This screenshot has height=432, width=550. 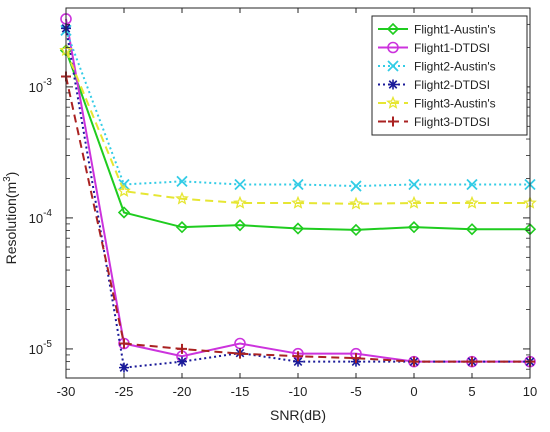 What do you see at coordinates (455, 67) in the screenshot?
I see `legend-label: Flight2-Austin's` at bounding box center [455, 67].